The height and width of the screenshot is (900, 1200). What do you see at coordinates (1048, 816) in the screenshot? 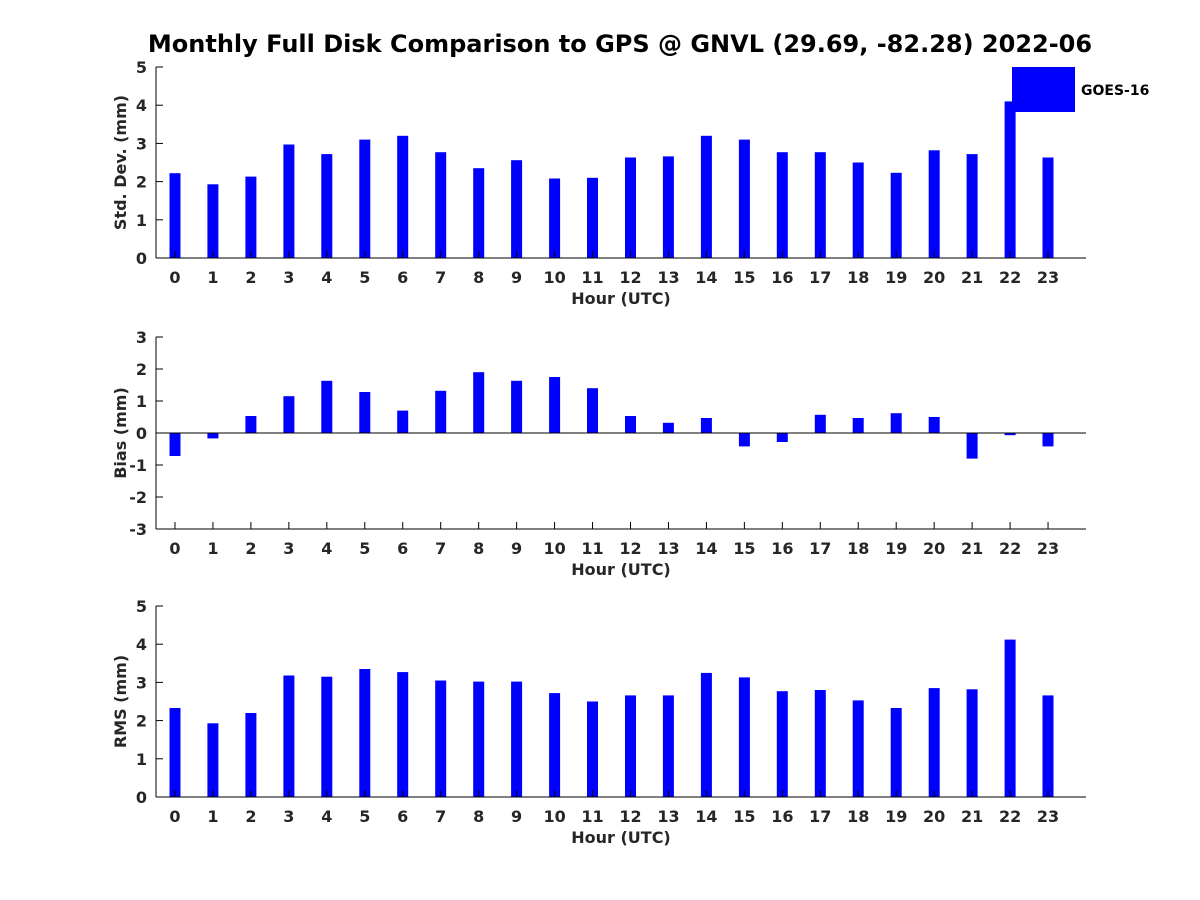
I see `x-tick-label: 23` at bounding box center [1048, 816].